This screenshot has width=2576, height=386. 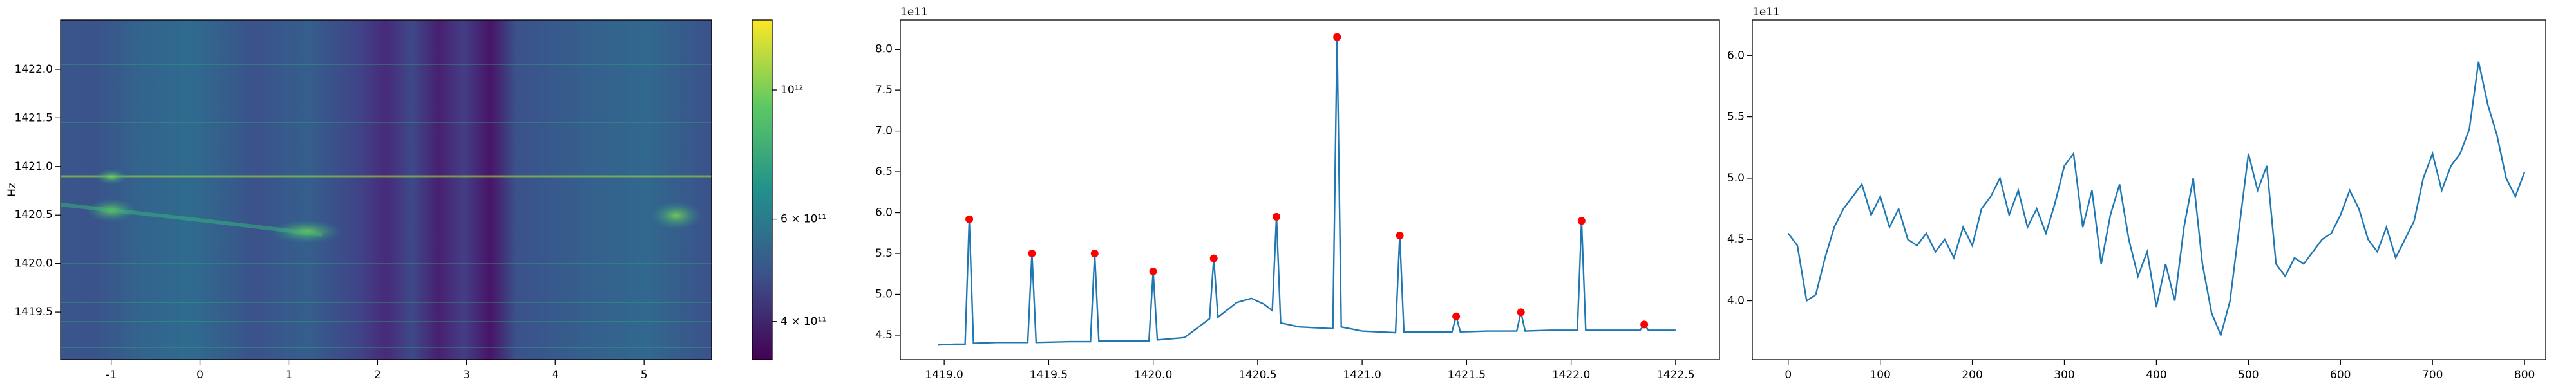 What do you see at coordinates (555, 375) in the screenshot?
I see `x-tick-label: 4` at bounding box center [555, 375].